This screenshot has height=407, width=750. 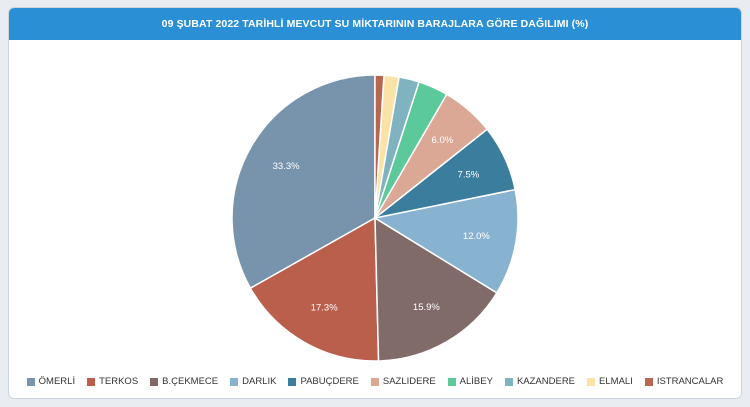 What do you see at coordinates (476, 236) in the screenshot?
I see `slice-label-darlik: 12.0%` at bounding box center [476, 236].